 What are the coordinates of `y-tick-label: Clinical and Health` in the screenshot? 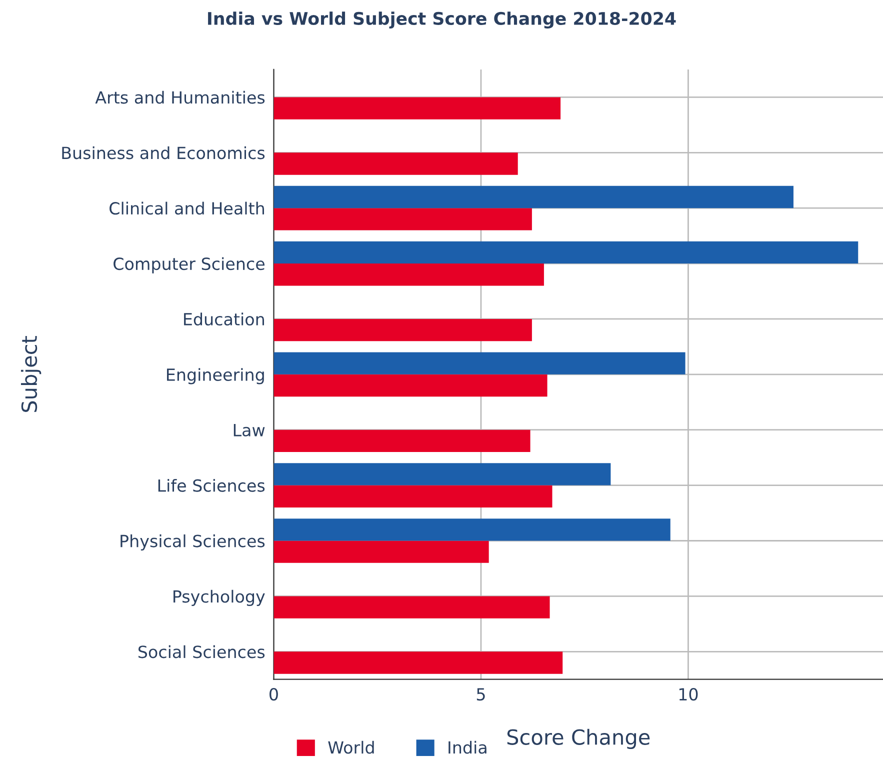 It's located at (187, 208).